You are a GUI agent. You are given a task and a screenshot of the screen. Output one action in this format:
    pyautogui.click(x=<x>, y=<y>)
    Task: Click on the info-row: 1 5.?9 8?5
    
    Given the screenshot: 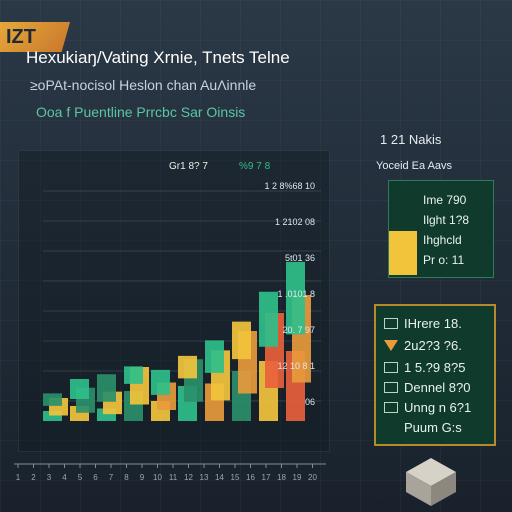 What is the action you would take?
    pyautogui.click(x=424, y=367)
    